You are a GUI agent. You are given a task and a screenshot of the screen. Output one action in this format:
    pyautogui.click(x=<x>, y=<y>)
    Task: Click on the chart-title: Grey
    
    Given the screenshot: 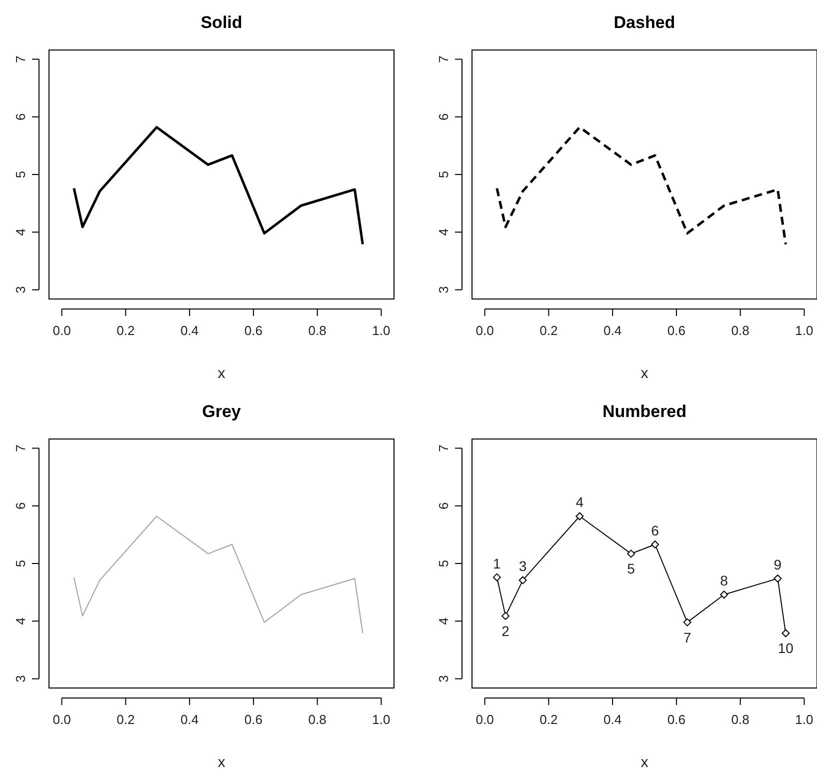 What is the action you would take?
    pyautogui.click(x=222, y=411)
    